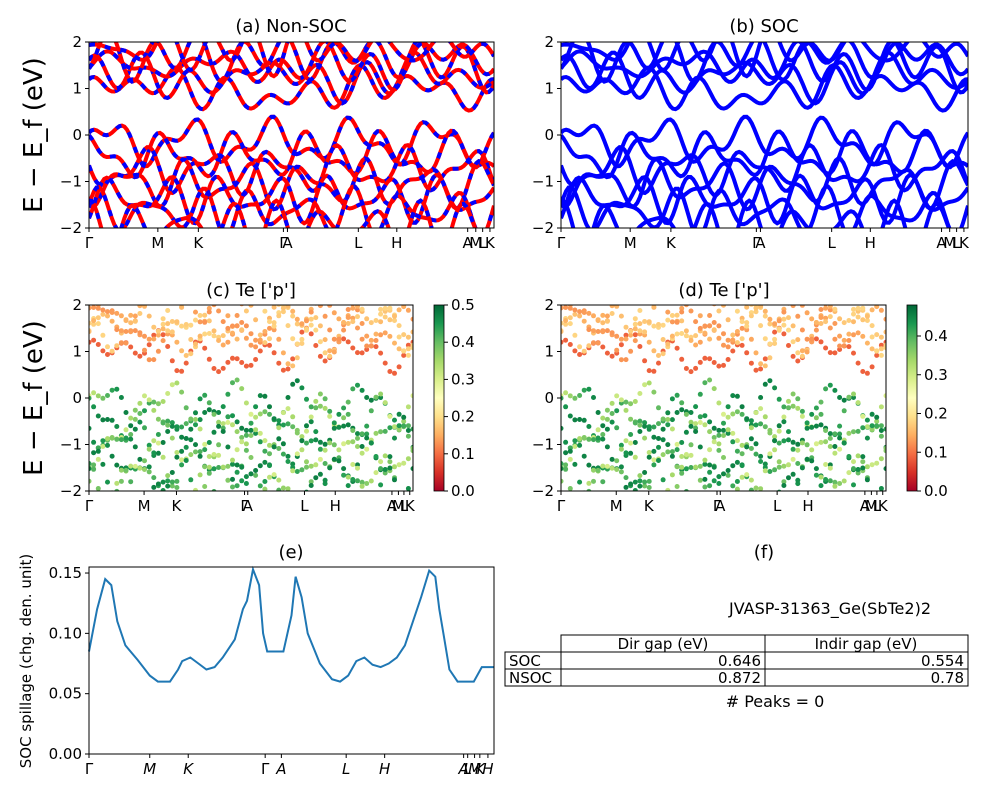  I want to click on y-tick-label: 0.10, so click(65, 633).